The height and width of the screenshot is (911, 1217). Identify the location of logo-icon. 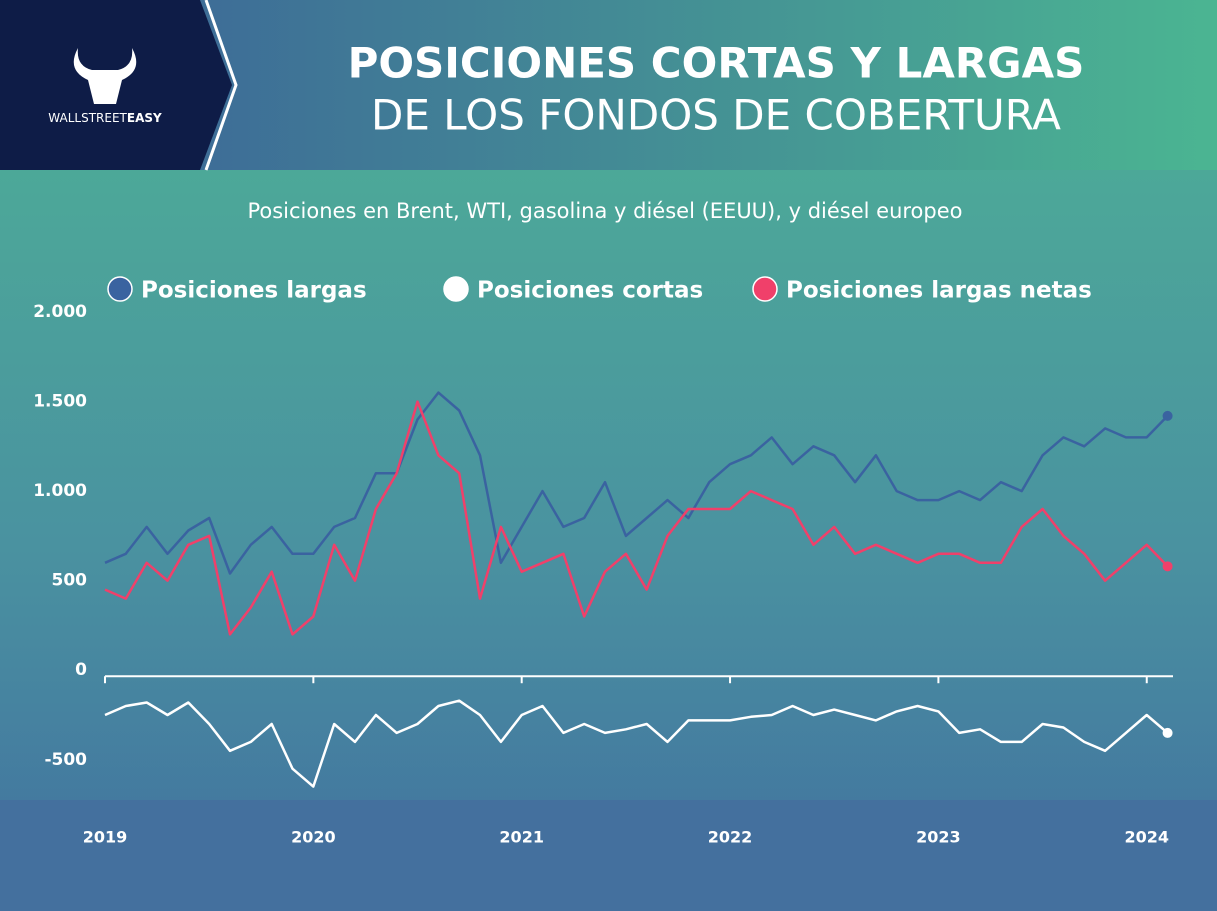
(105, 76).